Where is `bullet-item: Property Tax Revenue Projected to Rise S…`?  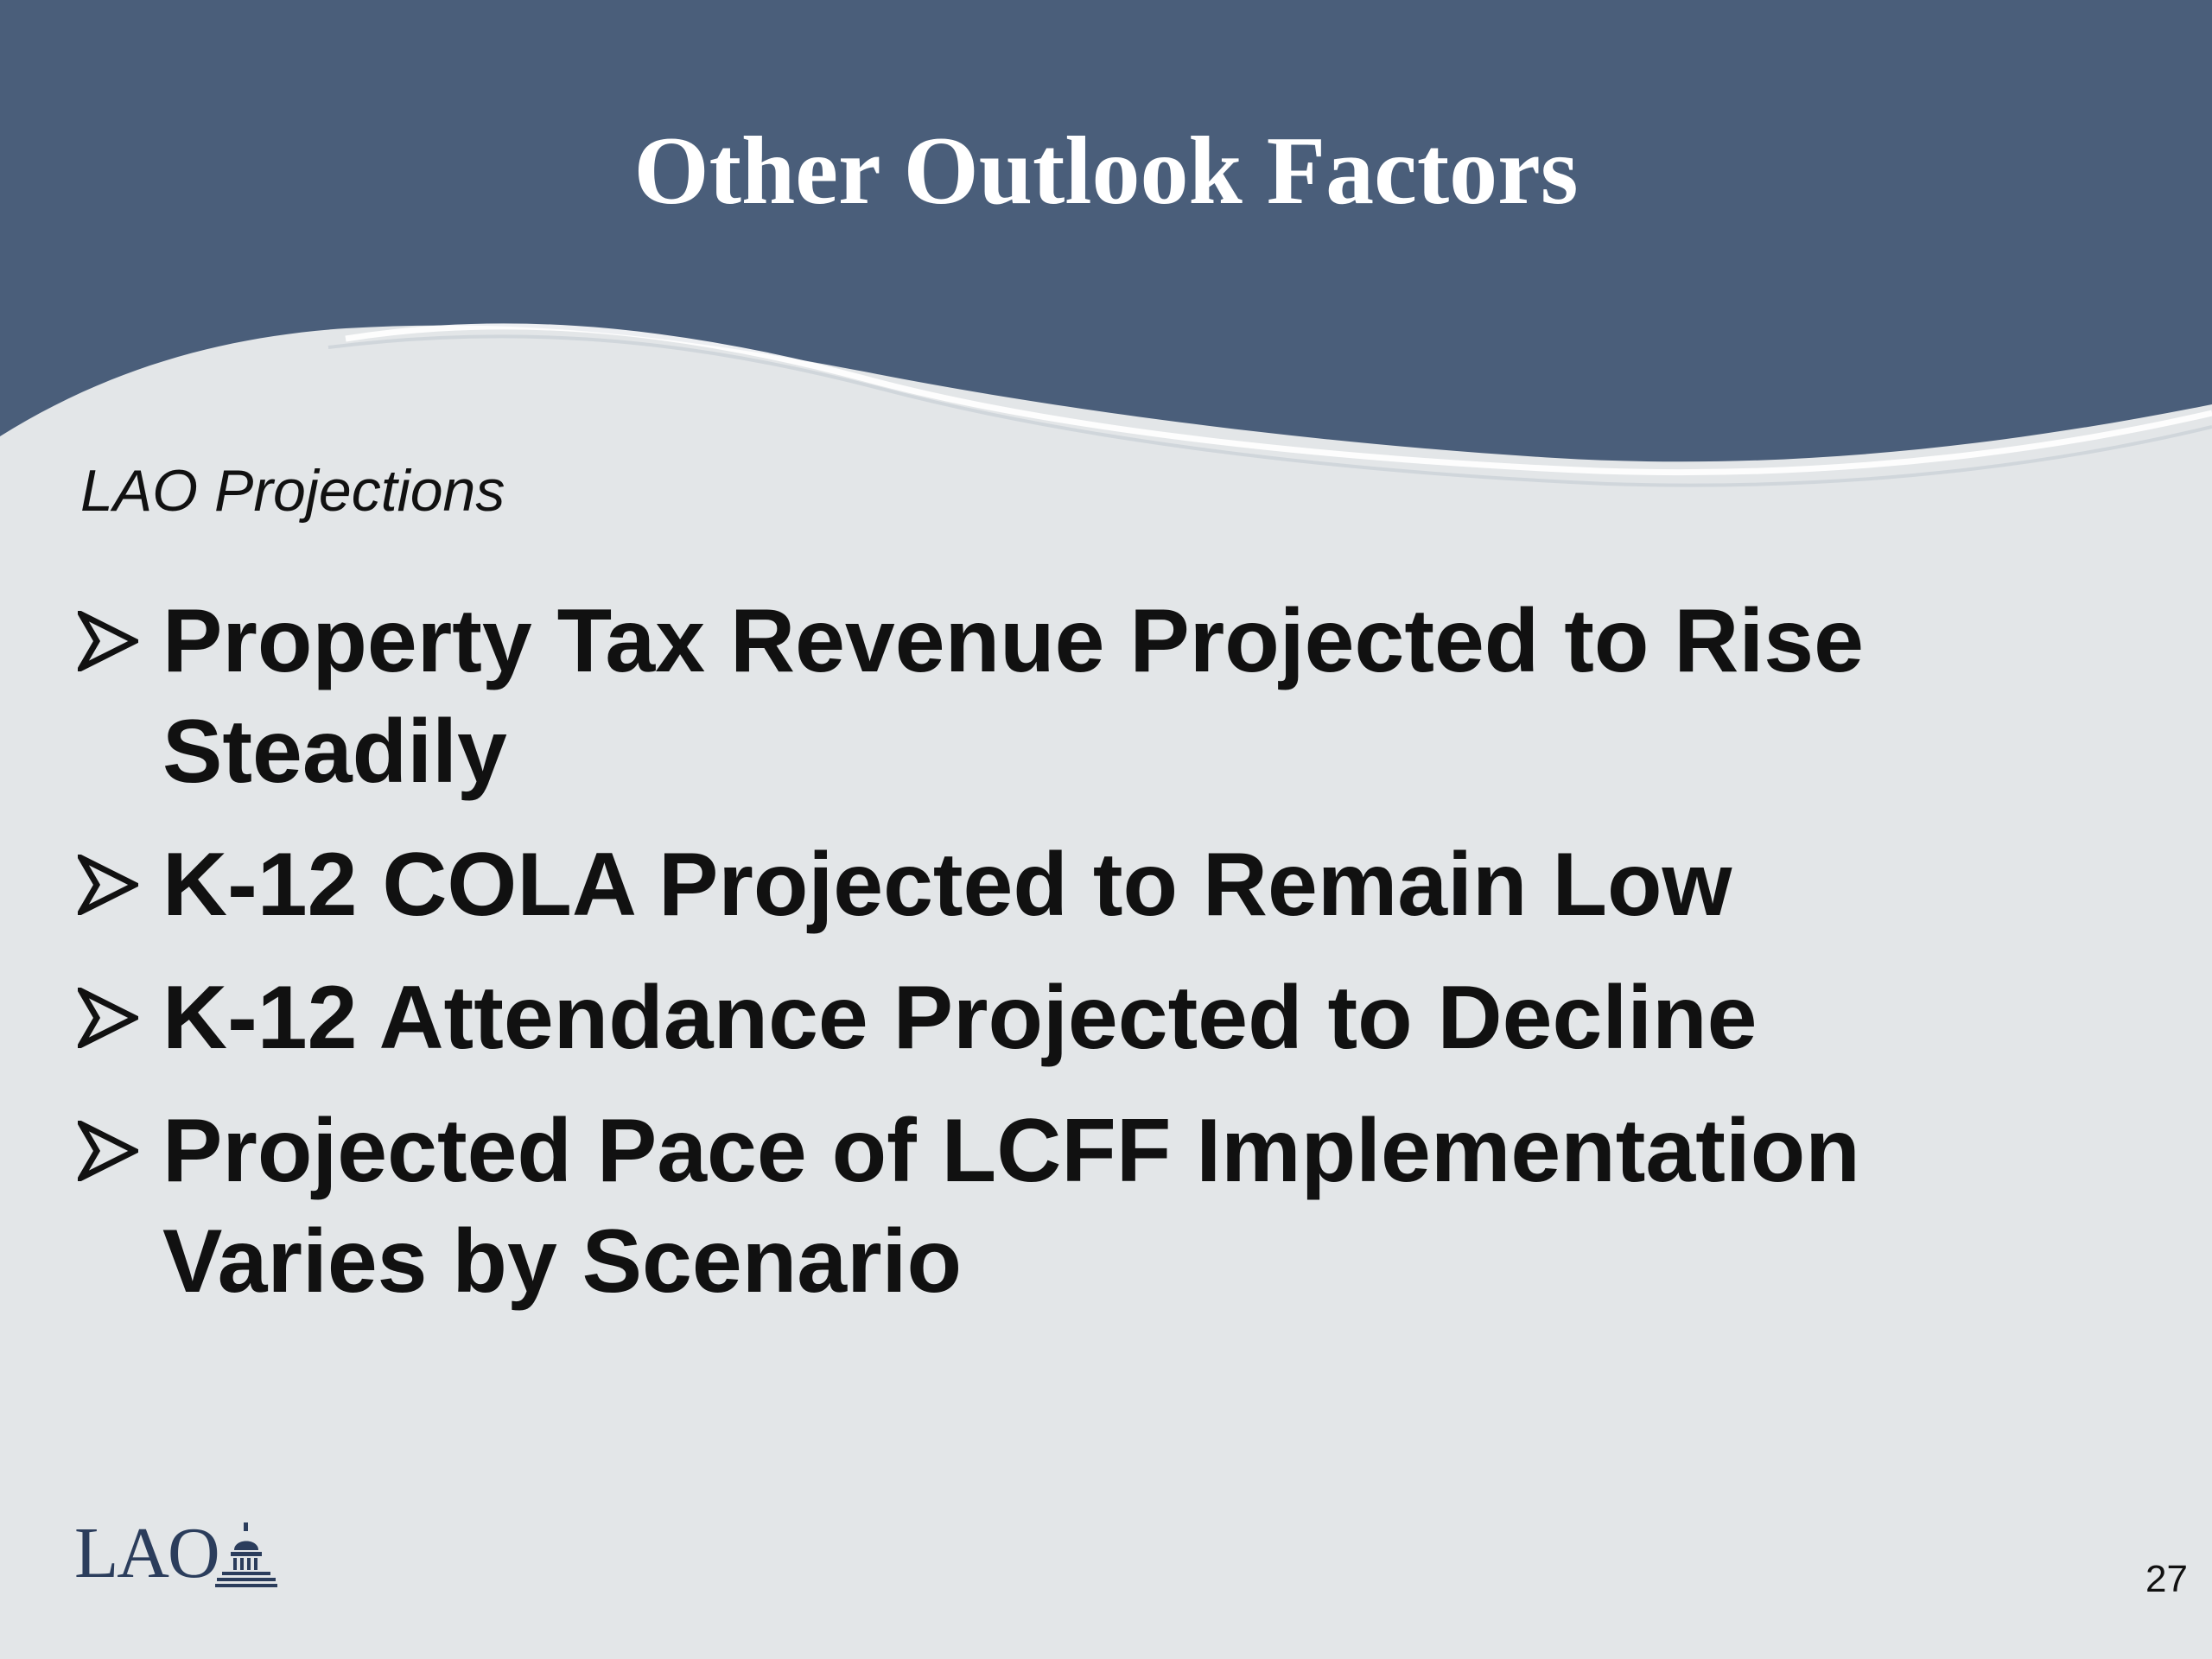 bullet-item: Property Tax Revenue Projected to Rise S… is located at coordinates (1071, 696).